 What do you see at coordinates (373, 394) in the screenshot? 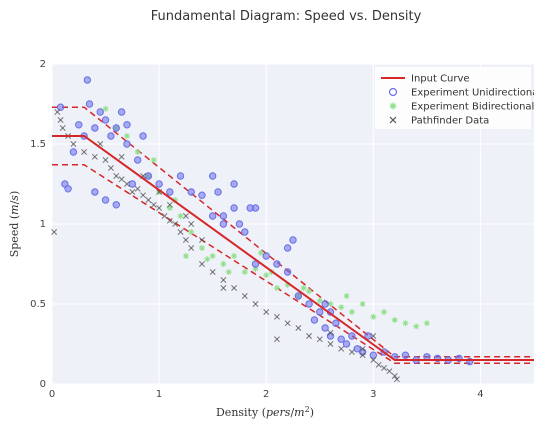
I see `x-tick-label: 3` at bounding box center [373, 394].